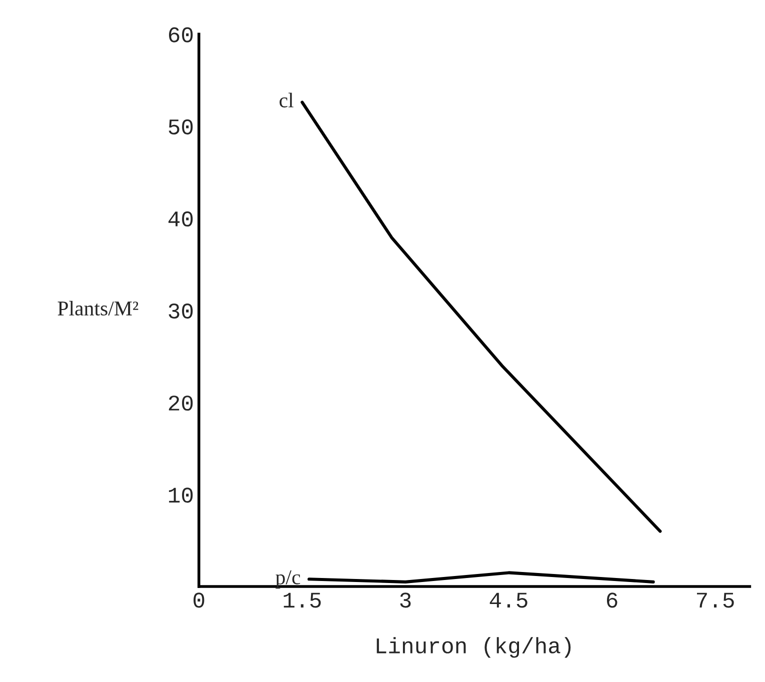 Image resolution: width=765 pixels, height=682 pixels. What do you see at coordinates (199, 600) in the screenshot?
I see `x-tick-label: 0` at bounding box center [199, 600].